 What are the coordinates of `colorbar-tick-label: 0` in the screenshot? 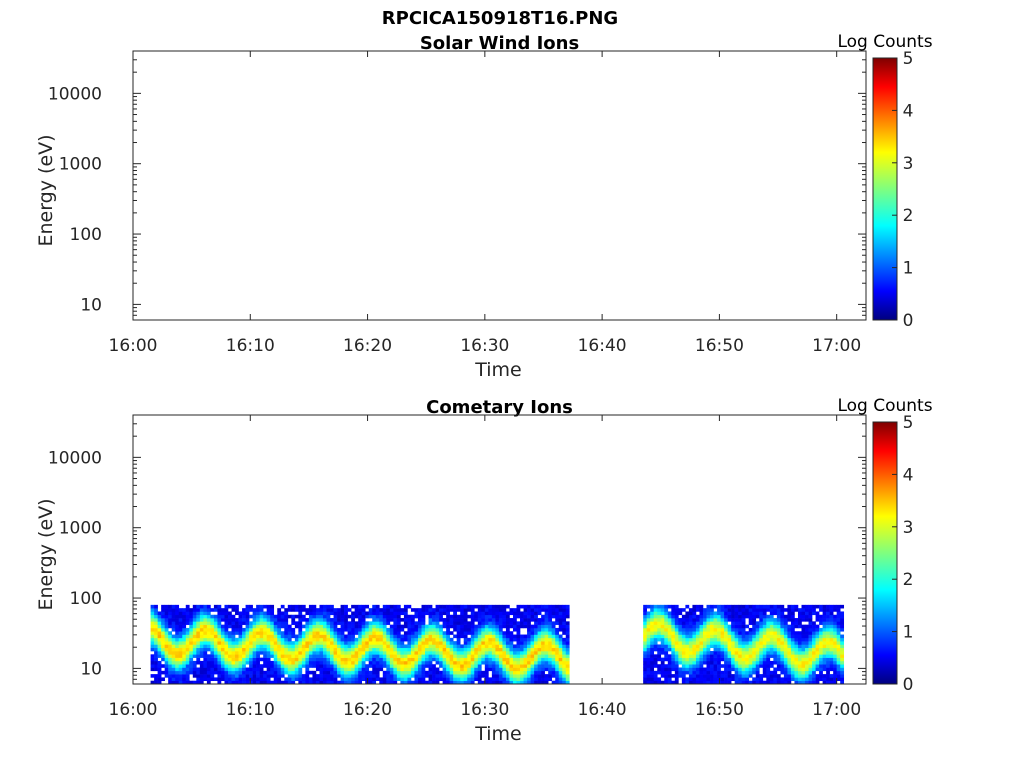 It's located at (908, 321).